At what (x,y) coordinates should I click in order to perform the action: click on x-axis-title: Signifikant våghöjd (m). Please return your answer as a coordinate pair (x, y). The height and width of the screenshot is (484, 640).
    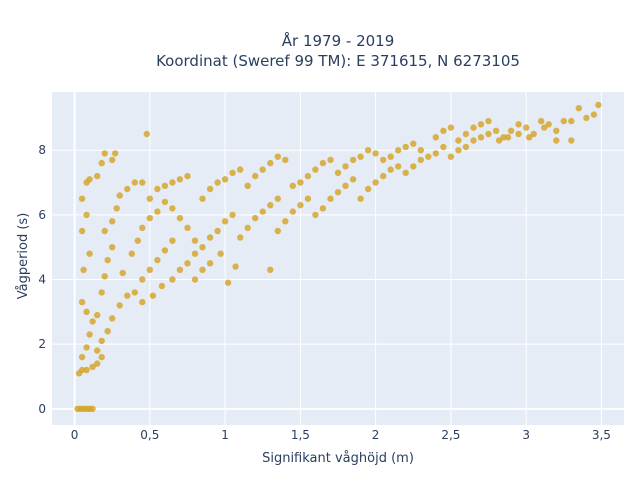
    Looking at the image, I should click on (338, 458).